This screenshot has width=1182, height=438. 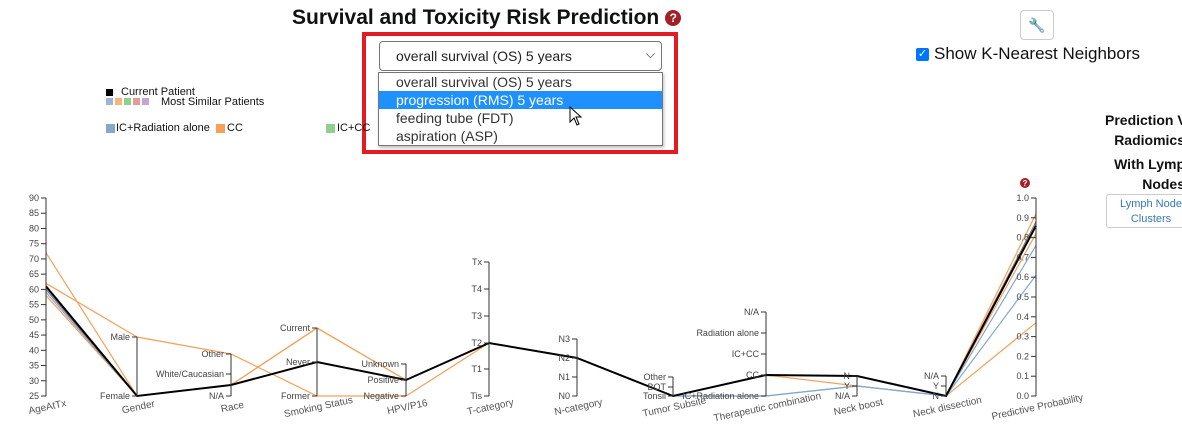 I want to click on knn-toggle: ✓ Show K-Nearest Neighbors, so click(x=1028, y=54).